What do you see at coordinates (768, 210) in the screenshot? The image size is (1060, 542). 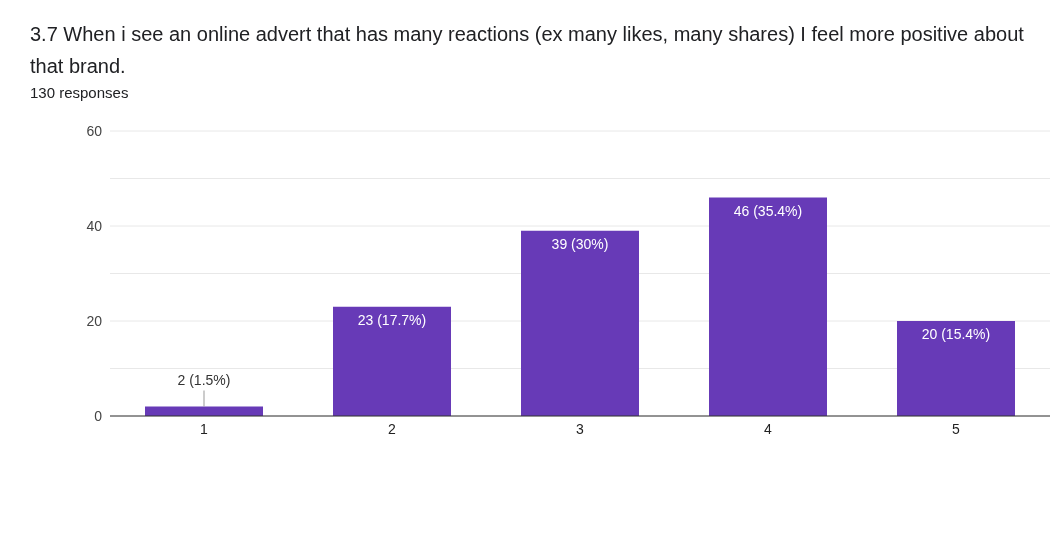 I see `data-label: 46 (35.4%)` at bounding box center [768, 210].